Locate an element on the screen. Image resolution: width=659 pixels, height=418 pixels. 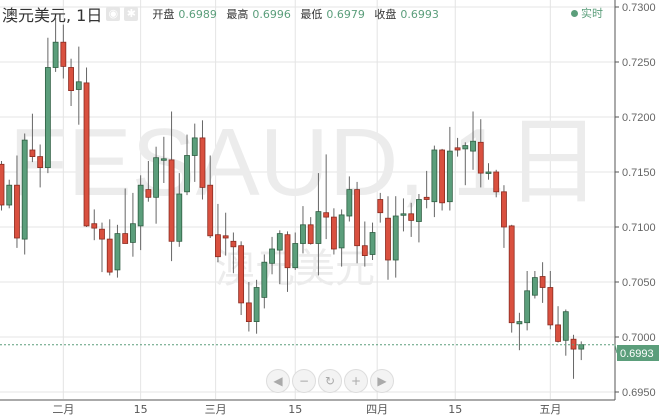
gear-icon: ✱ is located at coordinates (131, 14).